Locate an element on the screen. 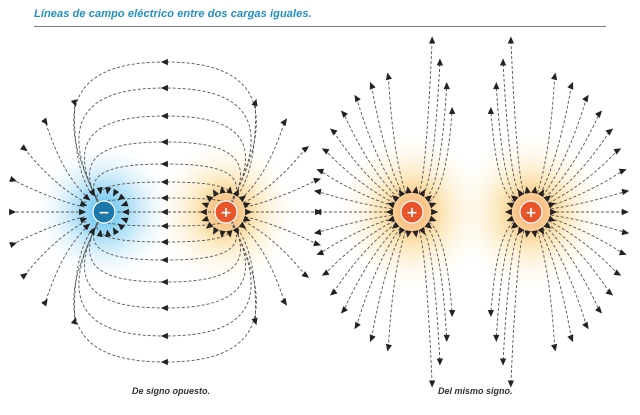 This screenshot has height=415, width=640. negative-charge-disc is located at coordinates (104, 212).